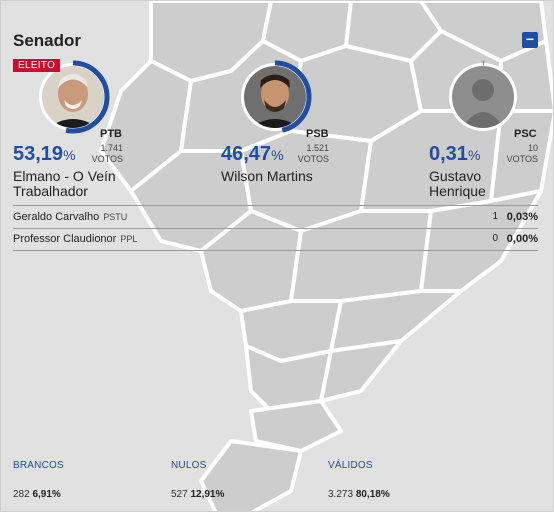  I want to click on other-candidate-party: PPL, so click(129, 239).